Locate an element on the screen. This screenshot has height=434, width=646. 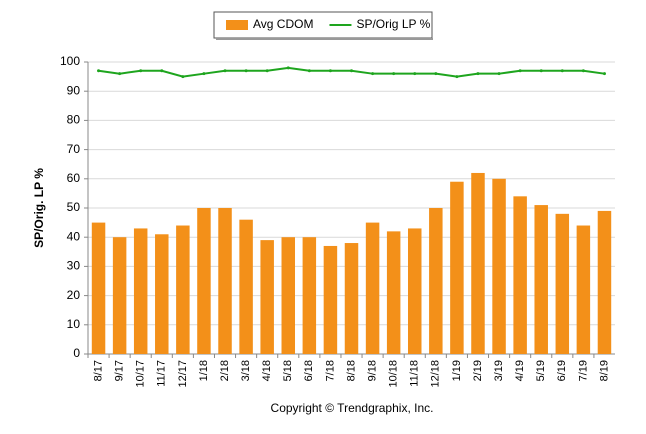
x-tick-label: 12/17 is located at coordinates (183, 374).